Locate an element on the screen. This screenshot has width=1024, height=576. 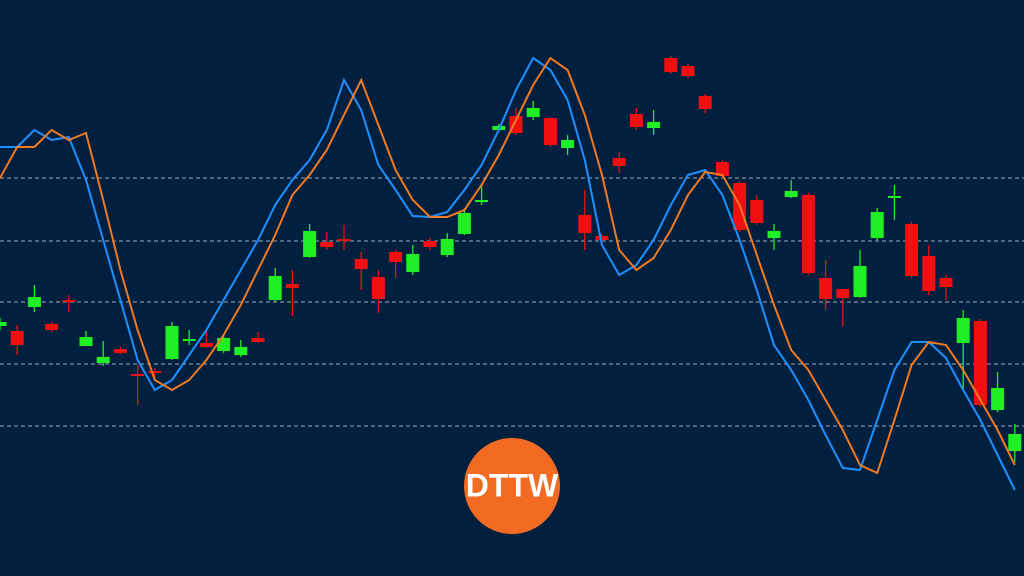
logo-circle is located at coordinates (512, 486).